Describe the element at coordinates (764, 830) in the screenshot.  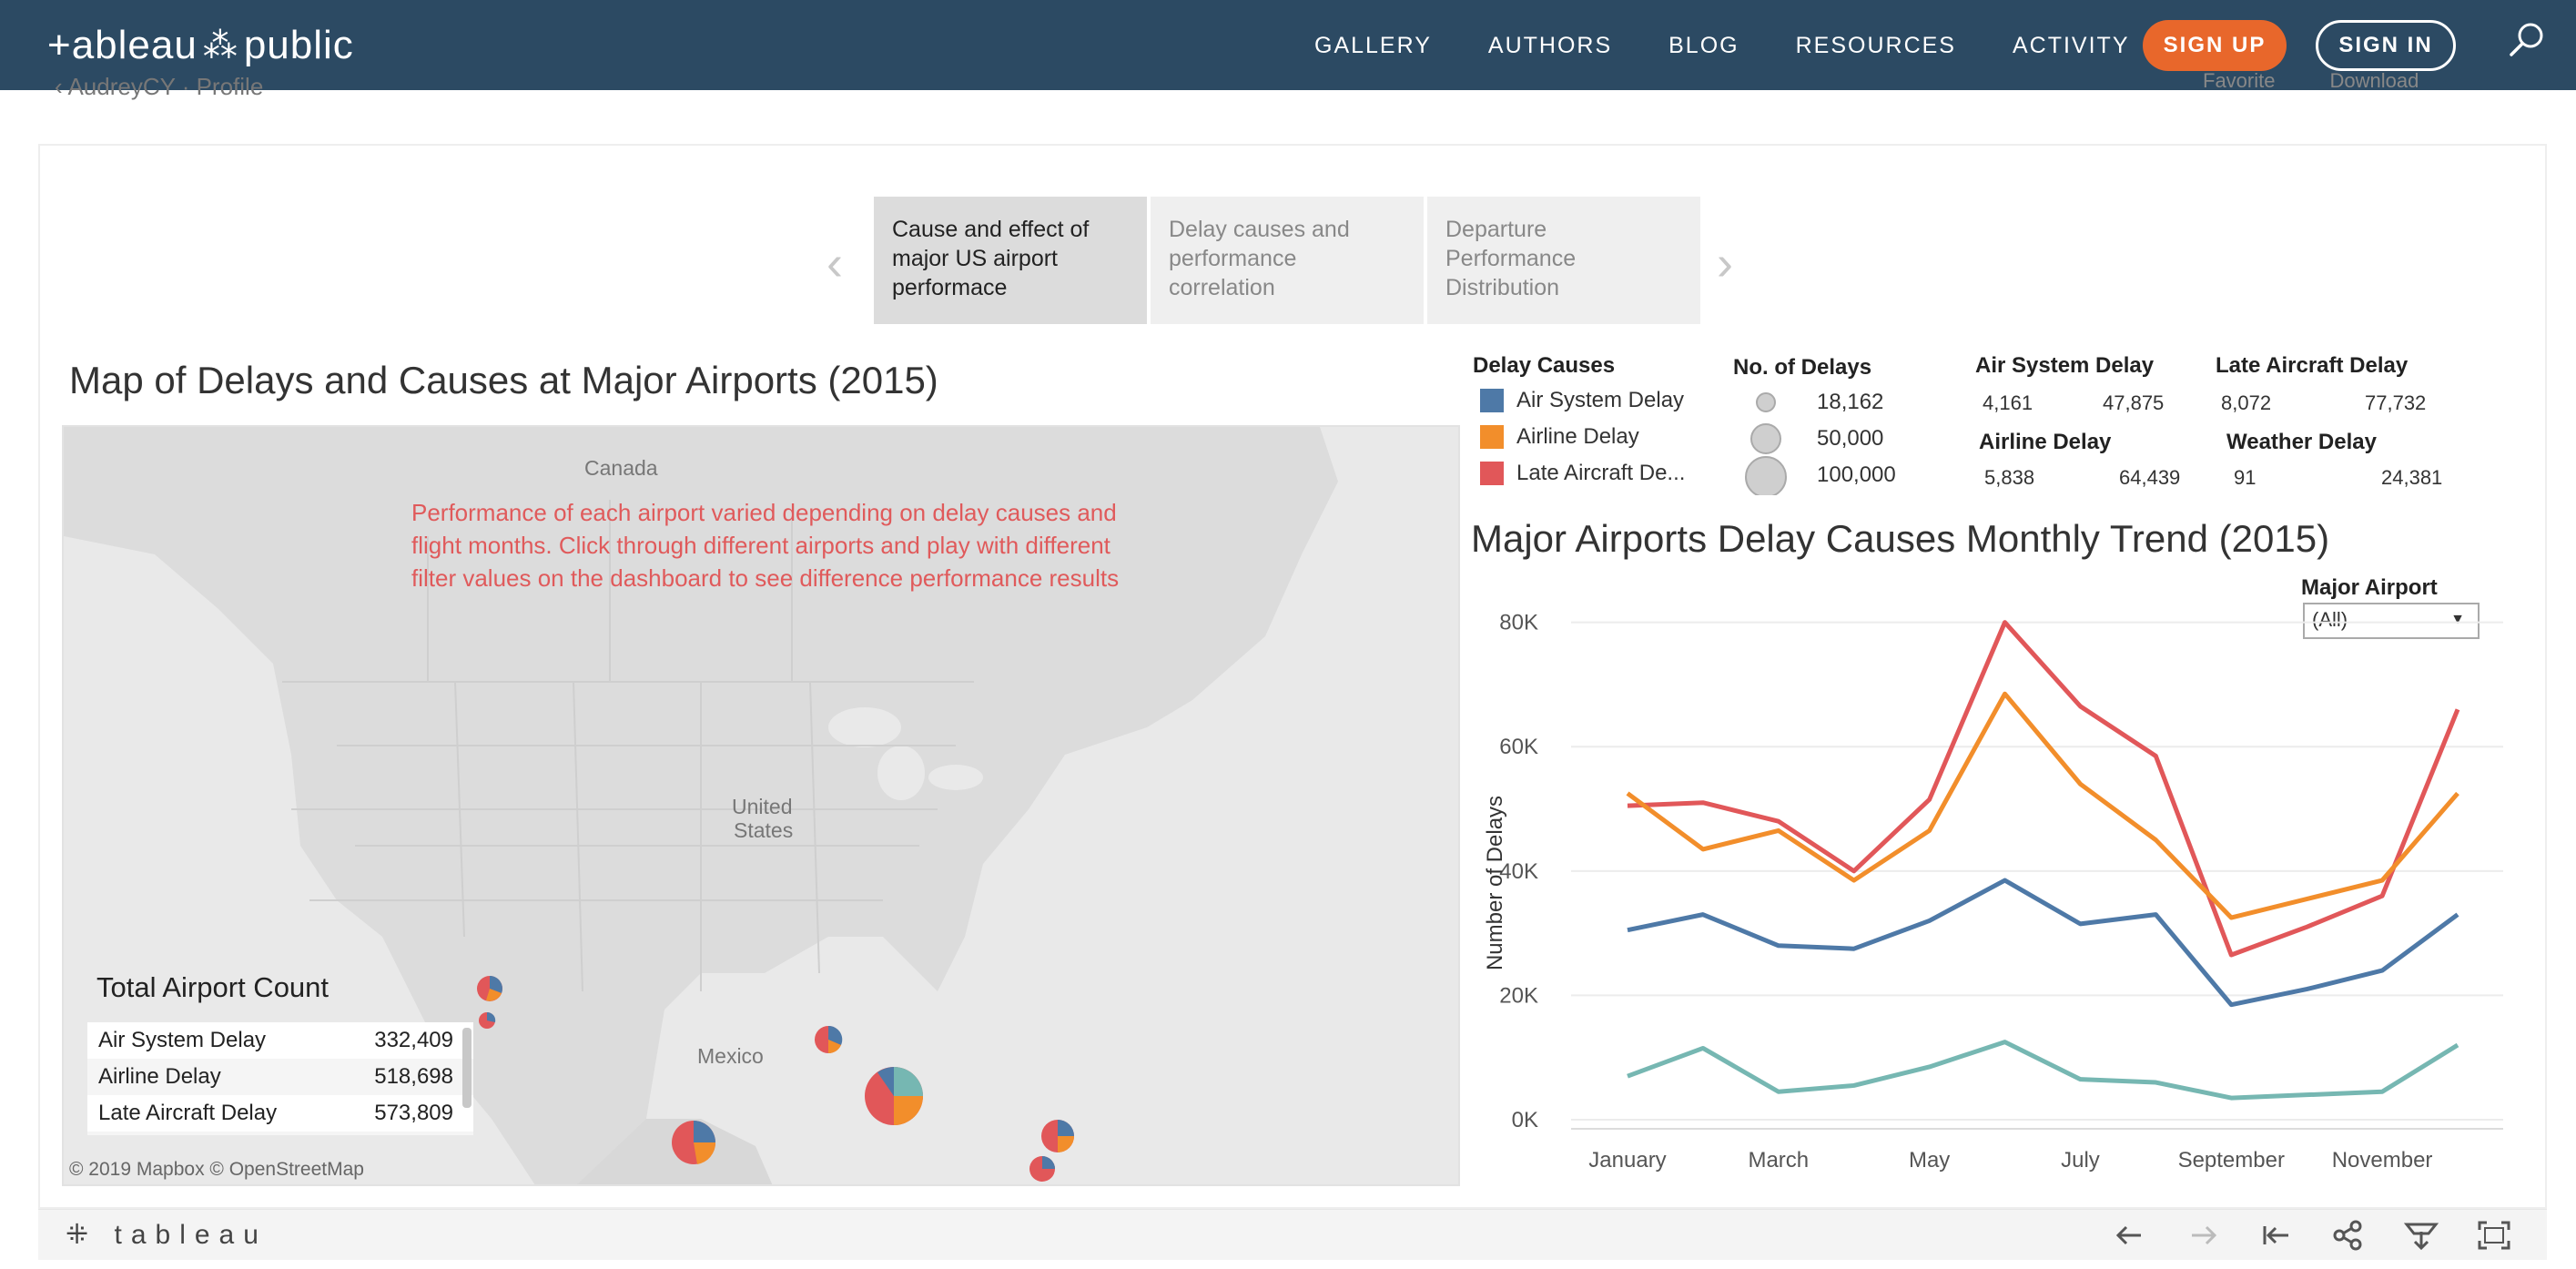
I see `map-label-states: States` at that location.